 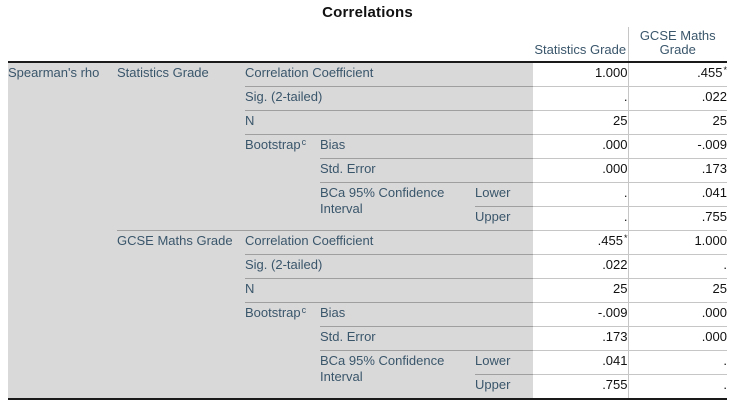 What do you see at coordinates (580, 45) in the screenshot?
I see `column-header-statistics-grade: Statistics Grade` at bounding box center [580, 45].